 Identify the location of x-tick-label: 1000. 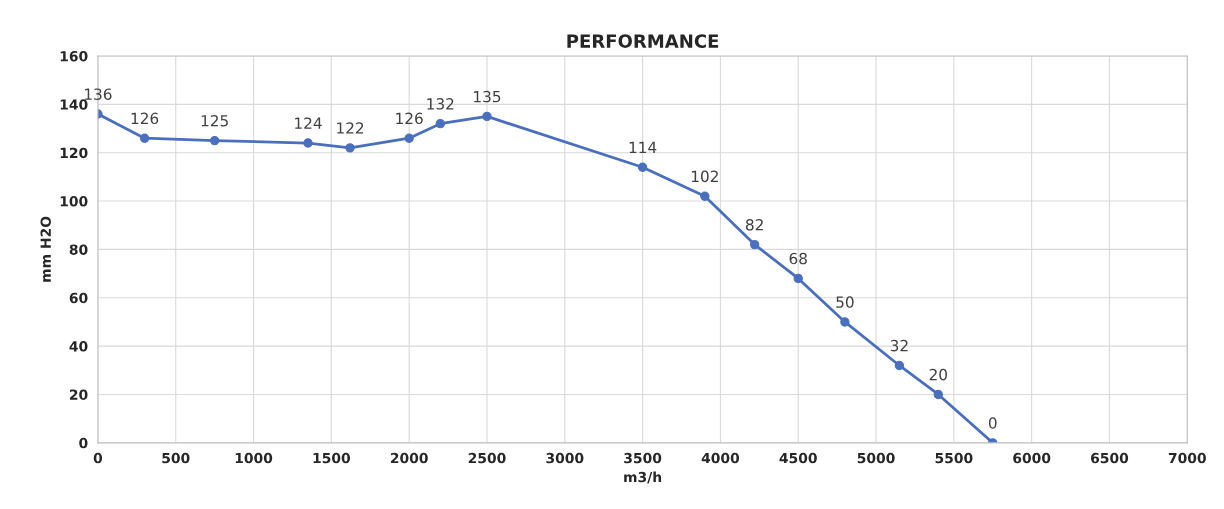
(254, 458).